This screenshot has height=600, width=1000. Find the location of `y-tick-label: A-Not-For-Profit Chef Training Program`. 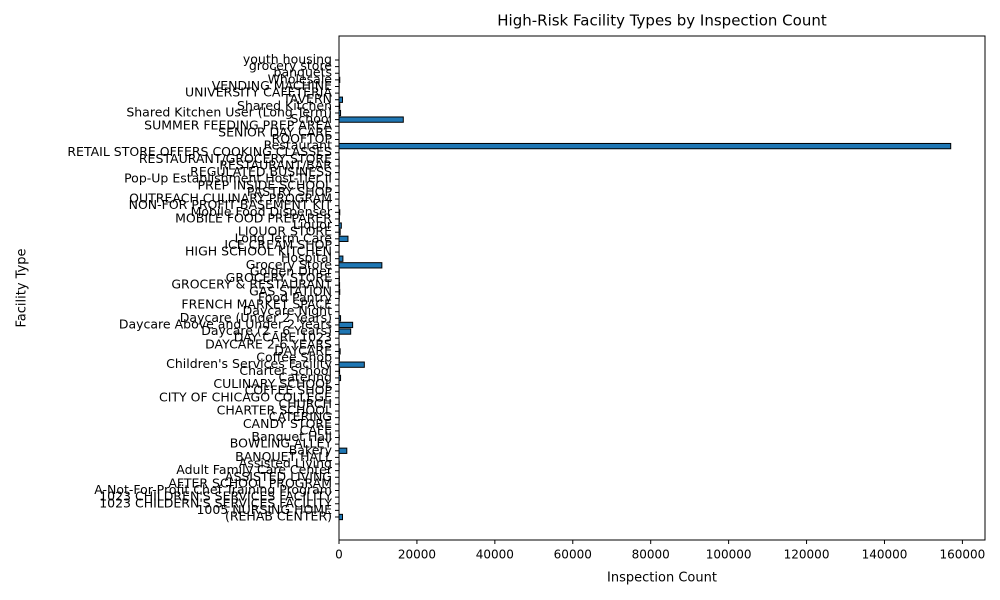

y-tick-label: A-Not-For-Profit Chef Training Program is located at coordinates (213, 489).